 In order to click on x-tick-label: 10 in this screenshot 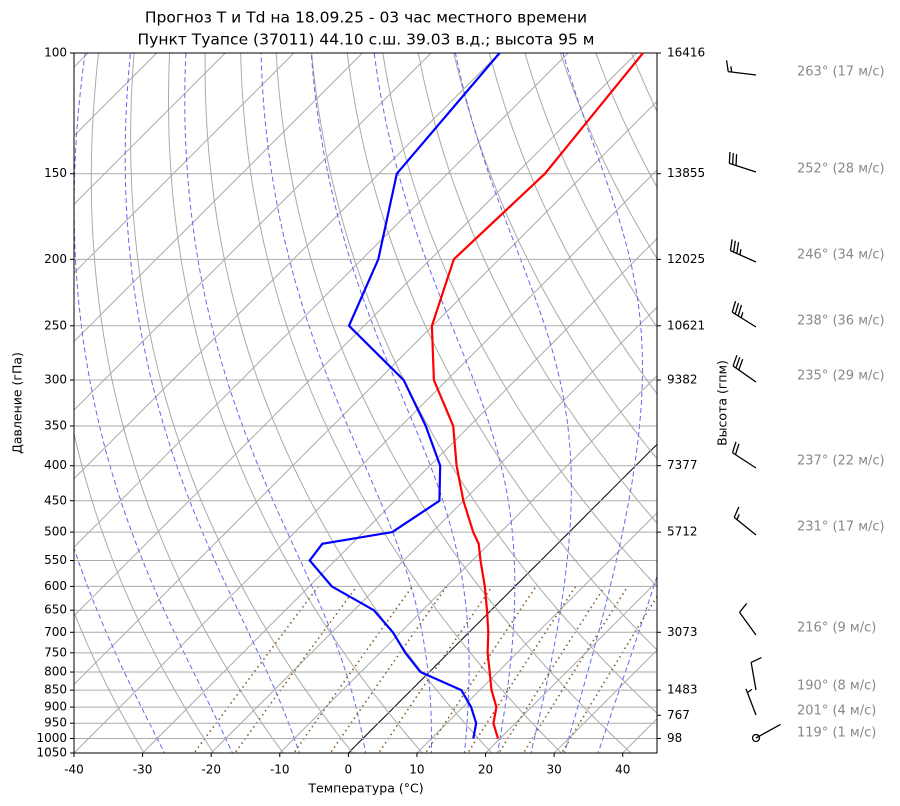, I will do `click(416, 770)`.